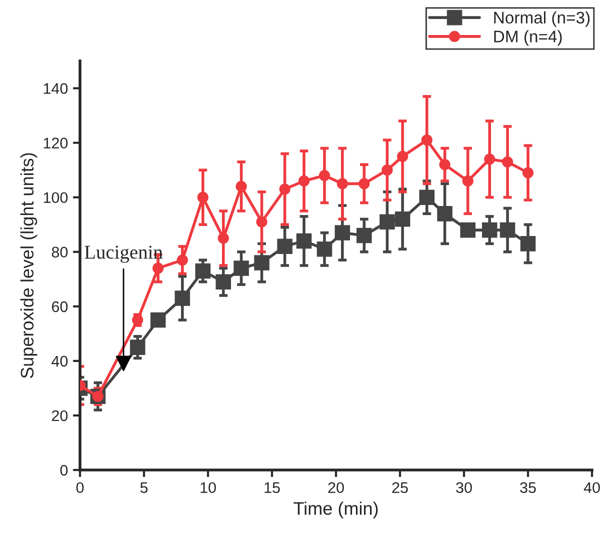 This screenshot has width=602, height=539. Describe the element at coordinates (56, 88) in the screenshot. I see `y-tick-label: 140` at that location.